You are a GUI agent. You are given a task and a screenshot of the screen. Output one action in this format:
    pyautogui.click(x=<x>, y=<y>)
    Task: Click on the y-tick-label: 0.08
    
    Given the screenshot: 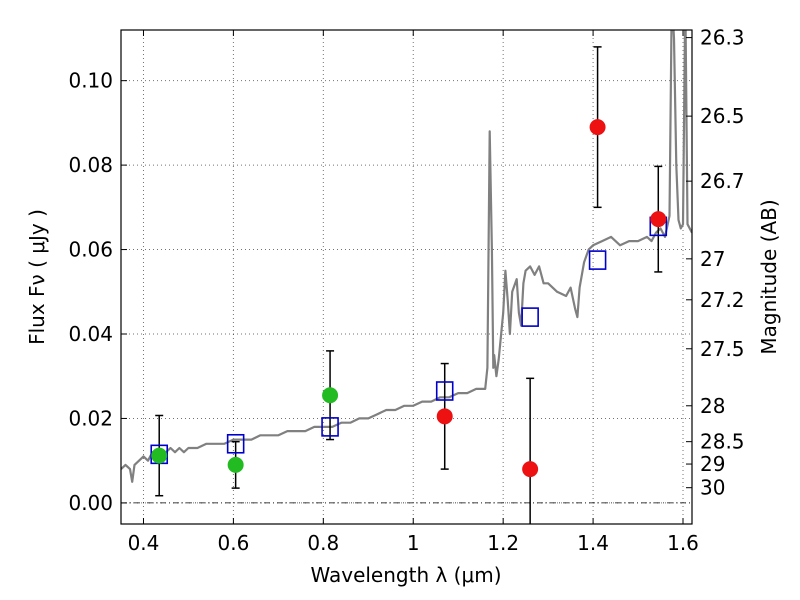 What is the action you would take?
    pyautogui.click(x=90, y=165)
    